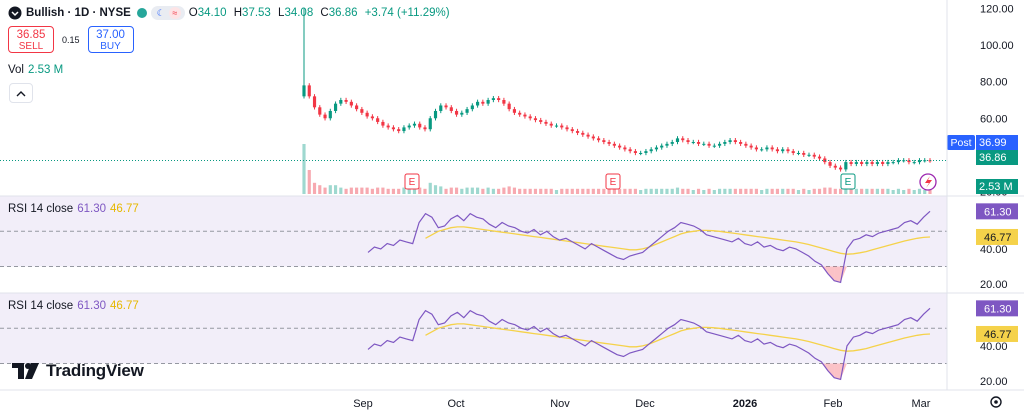  What do you see at coordinates (15, 13) in the screenshot?
I see `chevron-down-icon` at bounding box center [15, 13].